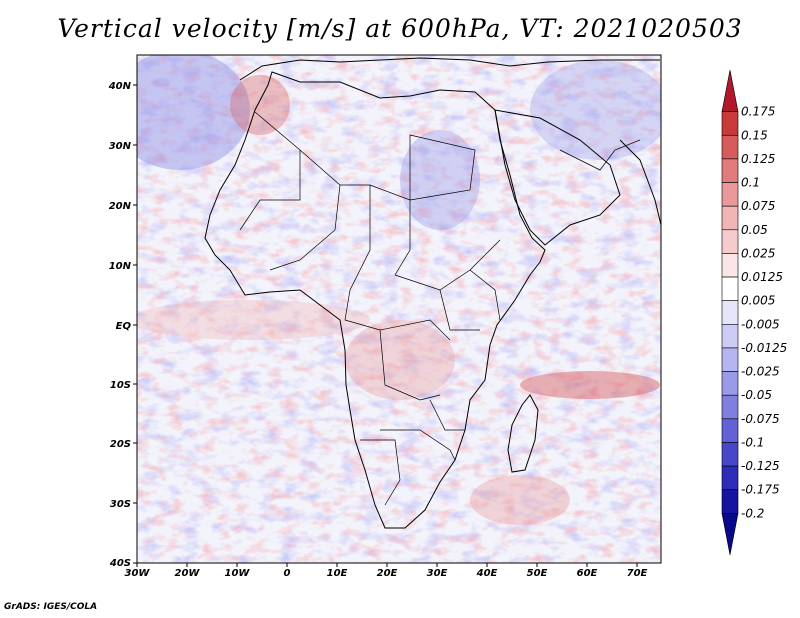  I want to click on lon-tick-label: 30E, so click(437, 573).